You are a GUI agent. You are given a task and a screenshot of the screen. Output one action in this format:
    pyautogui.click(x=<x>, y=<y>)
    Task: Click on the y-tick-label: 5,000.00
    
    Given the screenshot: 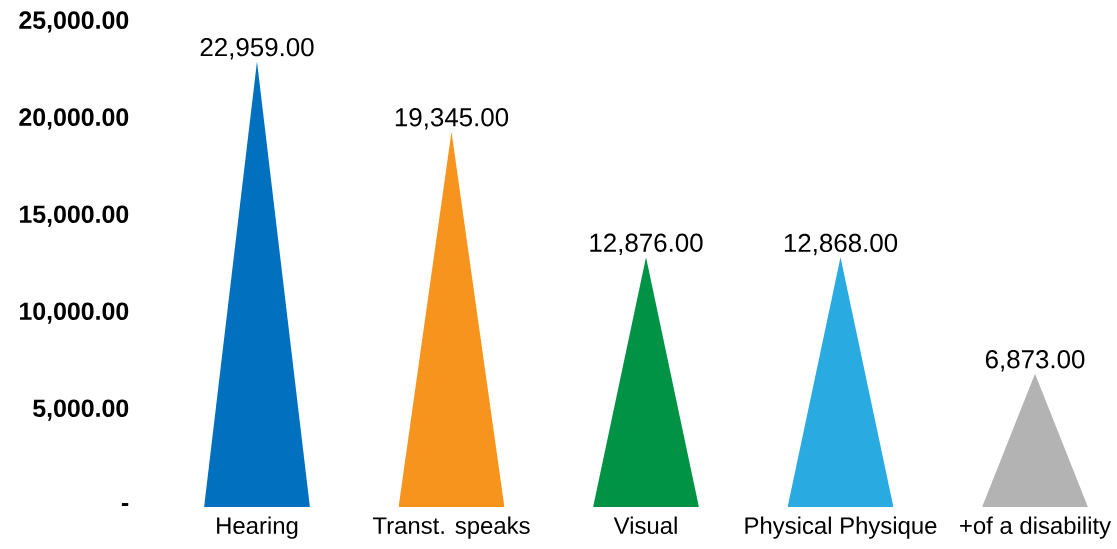 What is the action you would take?
    pyautogui.click(x=81, y=410)
    